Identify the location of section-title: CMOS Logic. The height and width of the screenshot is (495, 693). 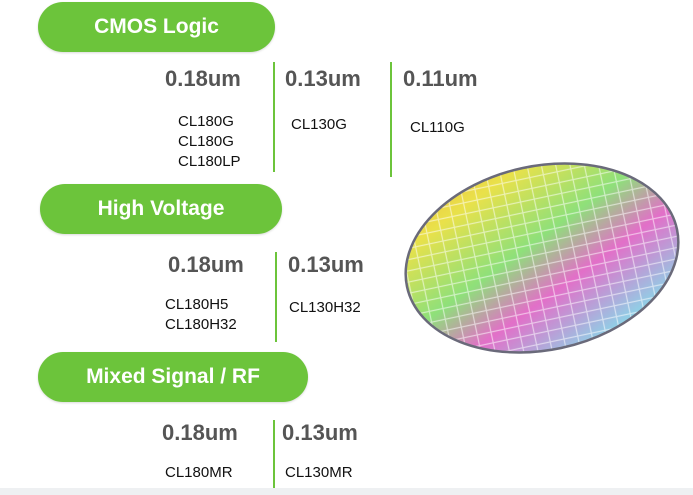
(156, 27).